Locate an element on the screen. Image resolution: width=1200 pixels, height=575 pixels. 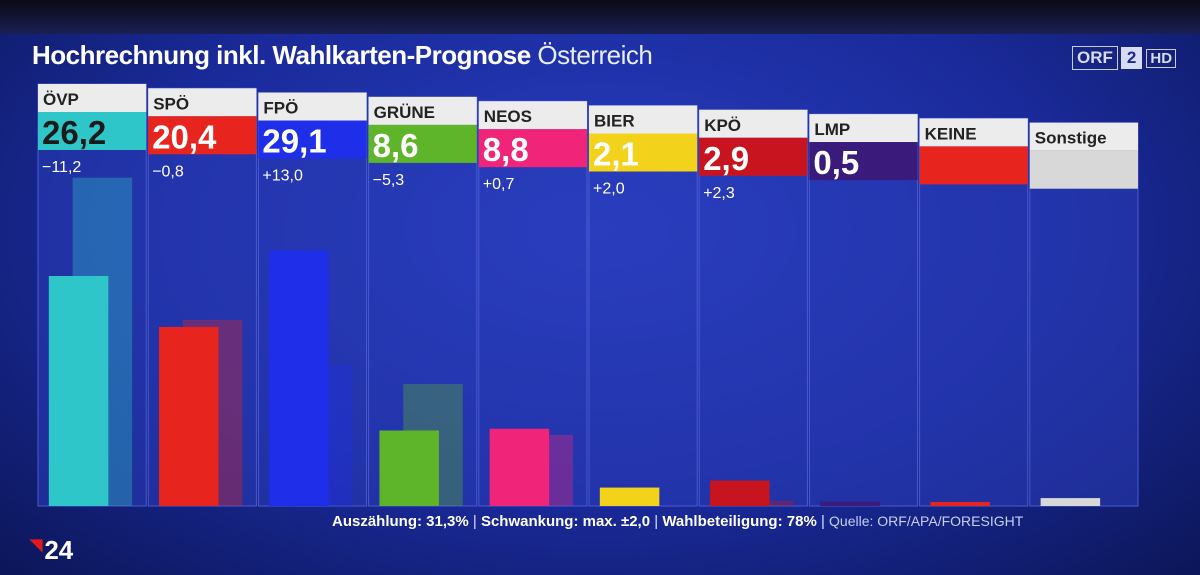
party-label-3: GRÜNE is located at coordinates (404, 112).